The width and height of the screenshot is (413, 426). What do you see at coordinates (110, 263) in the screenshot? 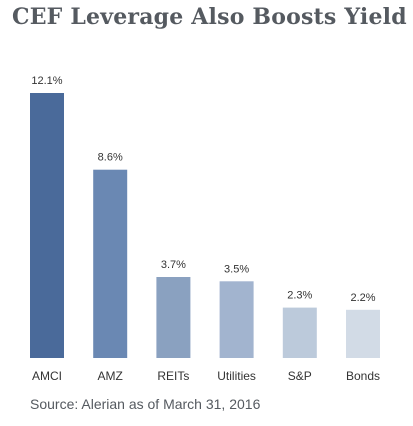
I see `bar-amz` at bounding box center [110, 263].